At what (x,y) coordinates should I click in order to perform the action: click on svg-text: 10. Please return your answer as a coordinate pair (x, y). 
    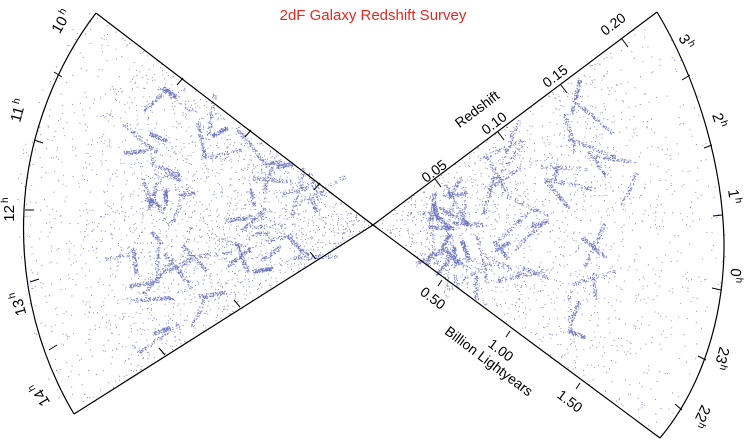
    Looking at the image, I should click on (59, 25).